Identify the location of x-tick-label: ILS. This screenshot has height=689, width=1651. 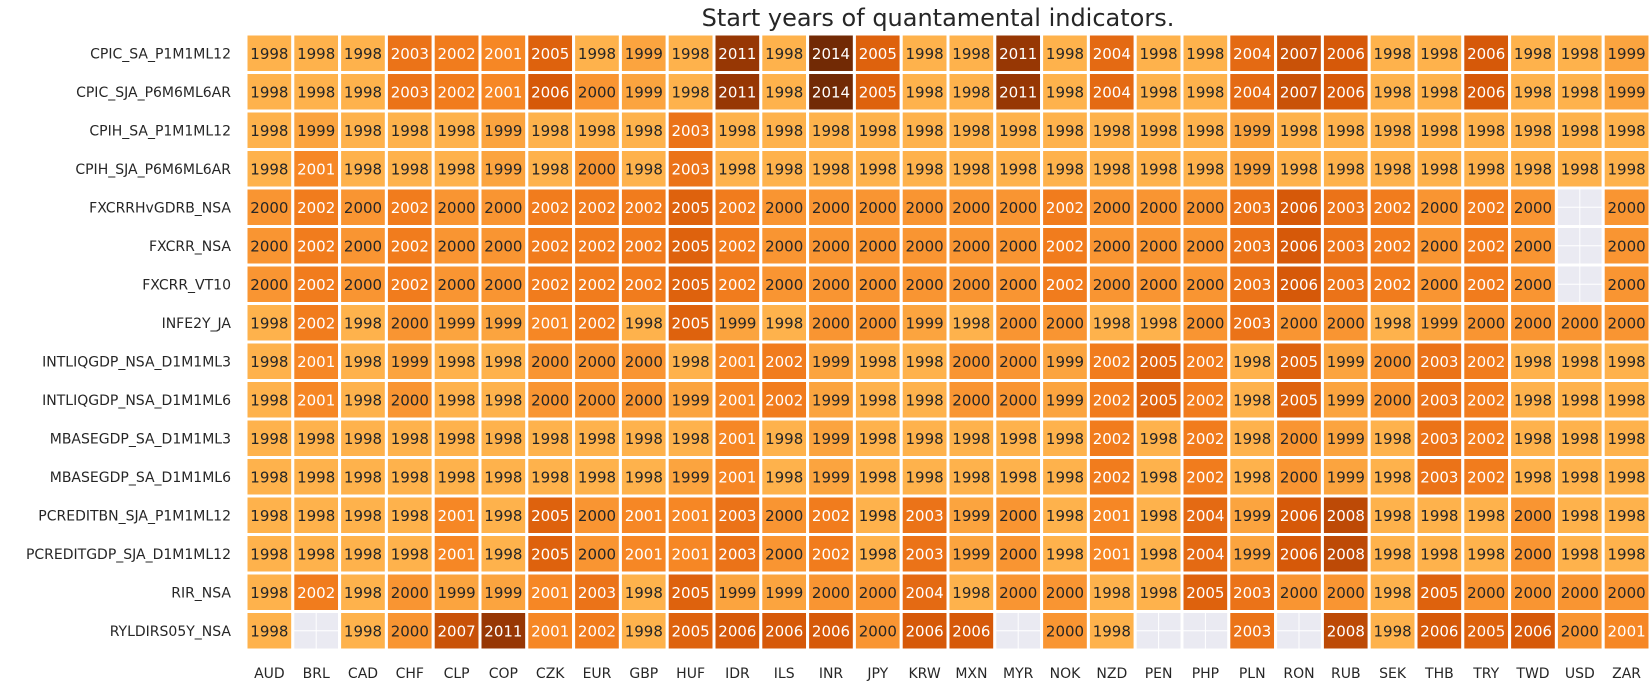
(784, 674).